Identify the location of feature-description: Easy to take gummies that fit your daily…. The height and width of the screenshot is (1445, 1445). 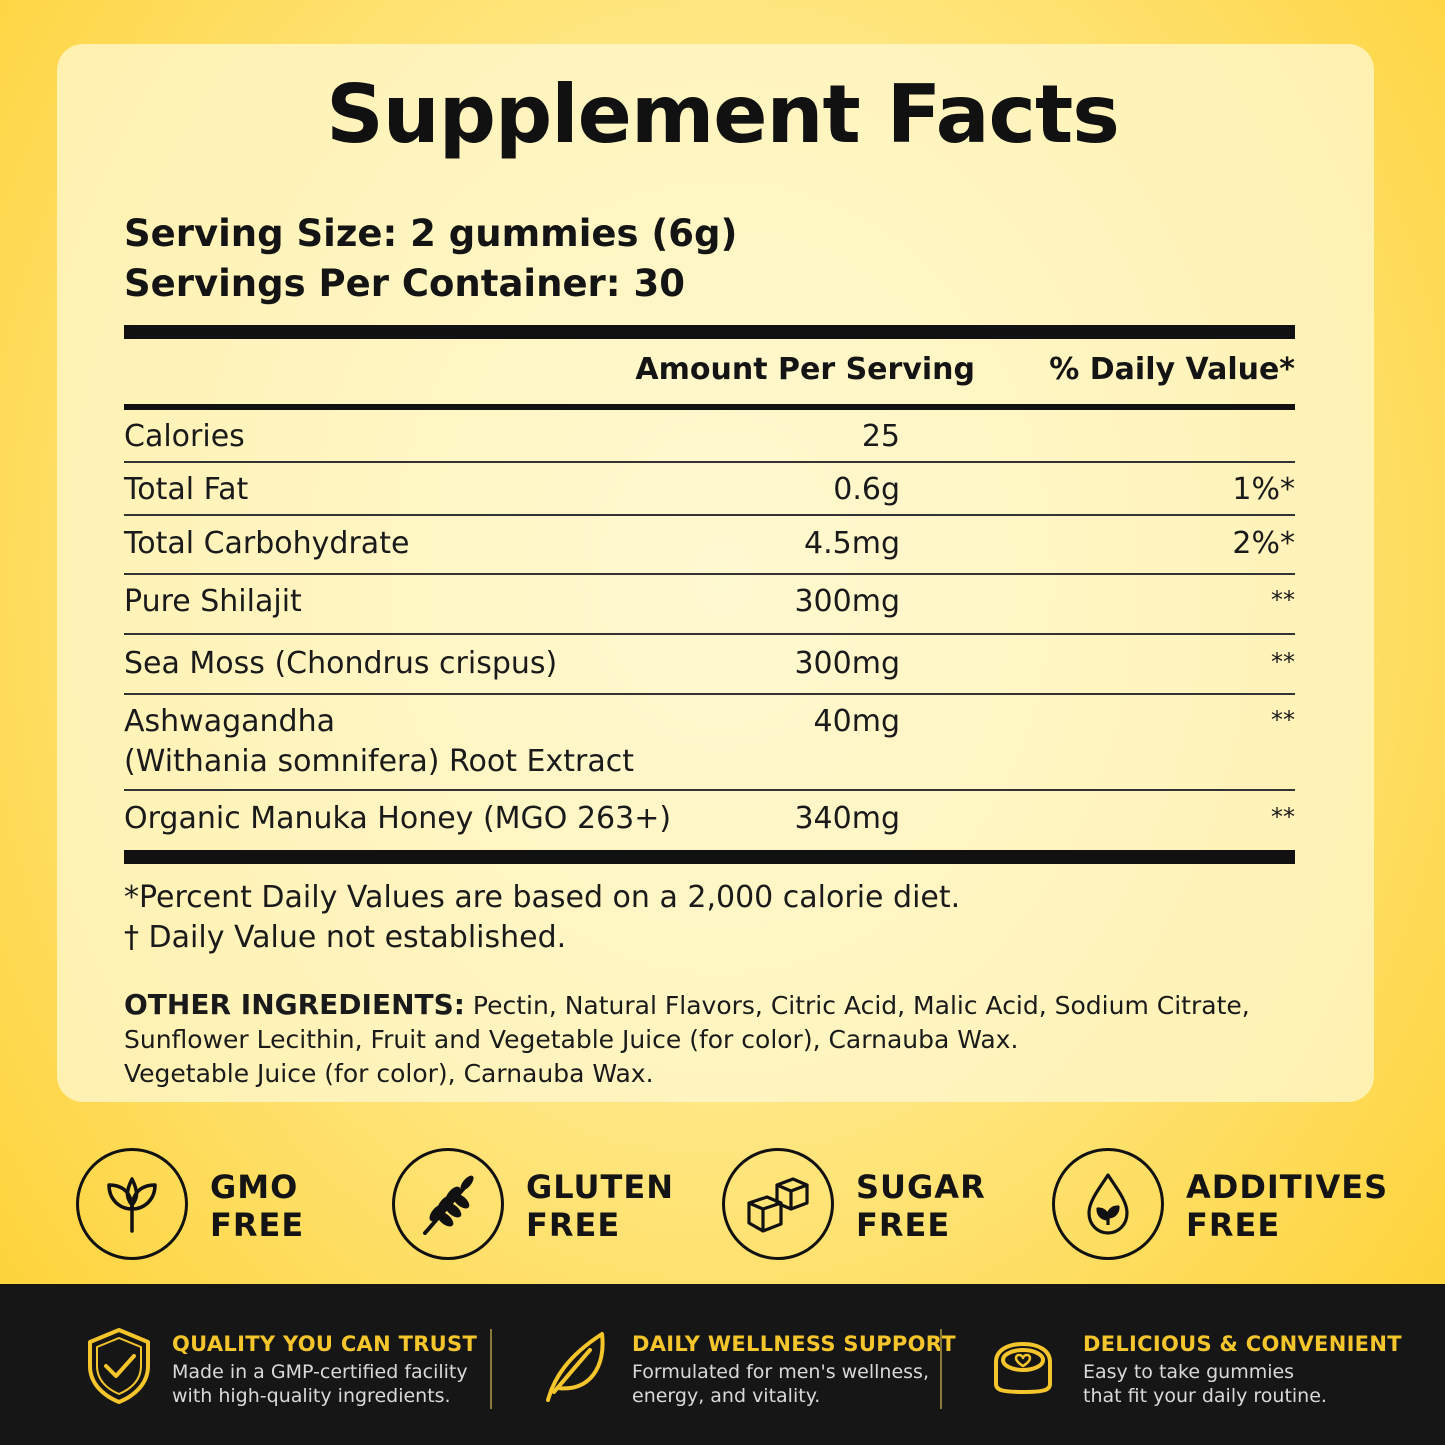
(1205, 1384).